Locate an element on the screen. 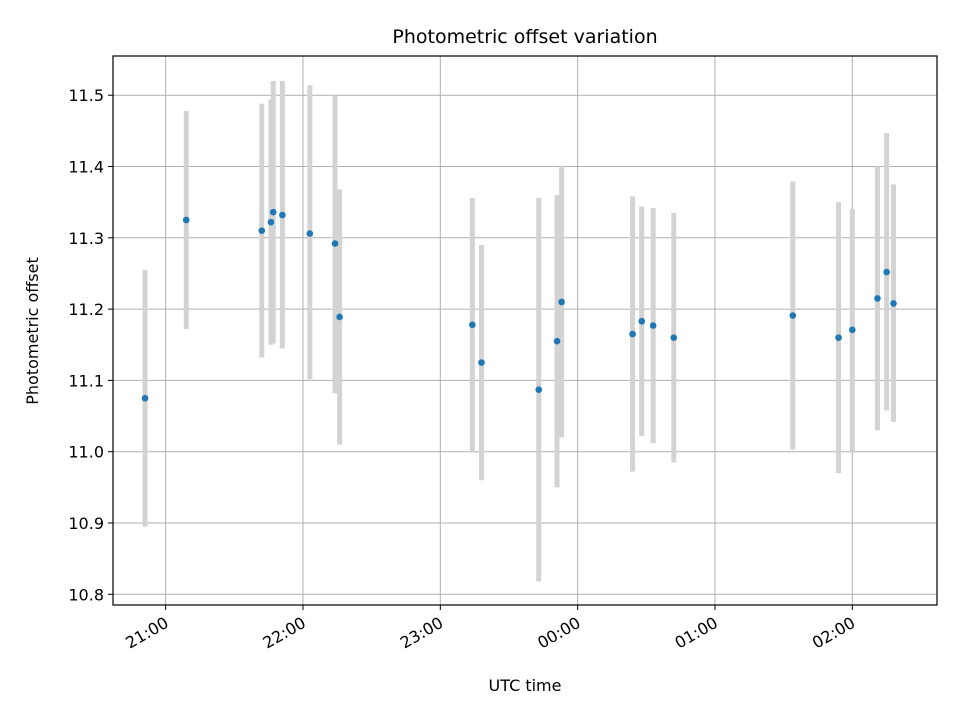  y-tick-label: 11.1 is located at coordinates (86, 380).